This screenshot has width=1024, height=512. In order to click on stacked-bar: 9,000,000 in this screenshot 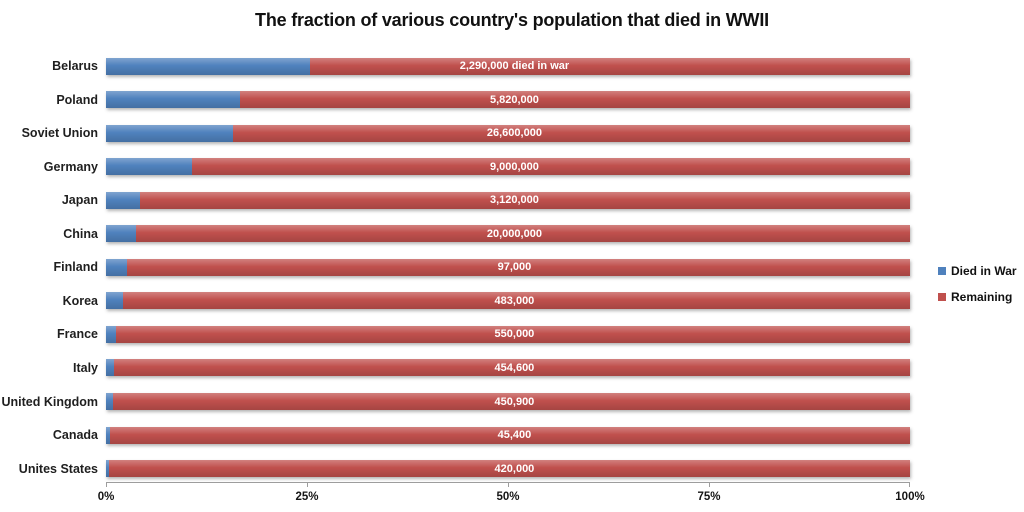, I will do `click(508, 167)`.